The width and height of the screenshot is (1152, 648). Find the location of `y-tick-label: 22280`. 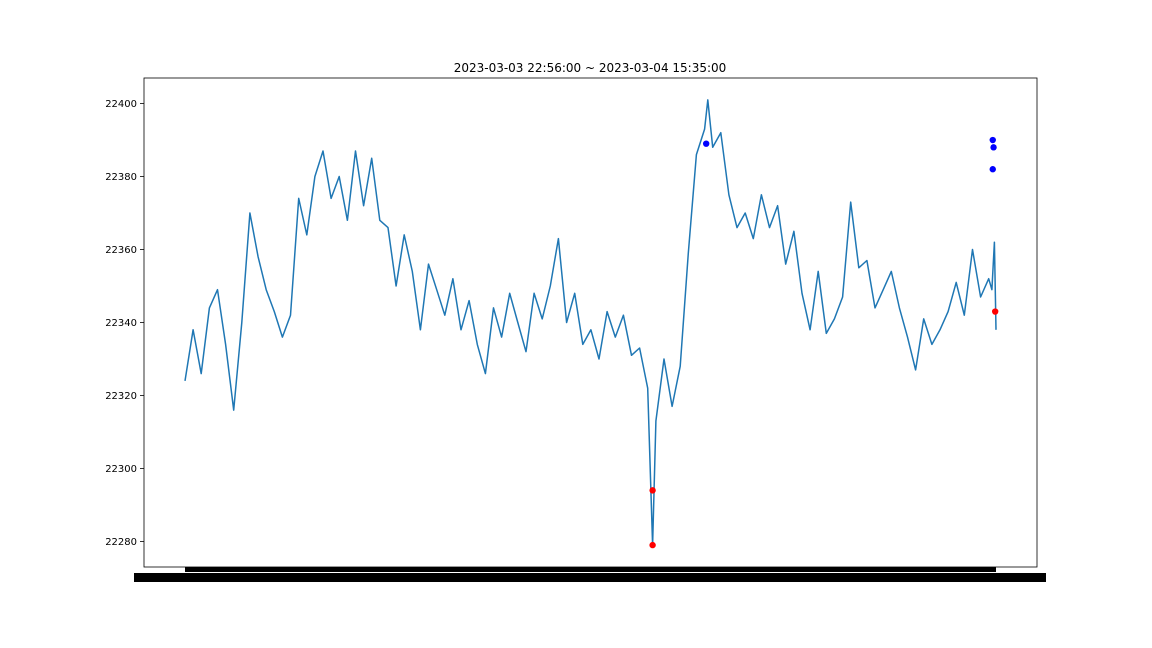

y-tick-label: 22280 is located at coordinates (121, 542).